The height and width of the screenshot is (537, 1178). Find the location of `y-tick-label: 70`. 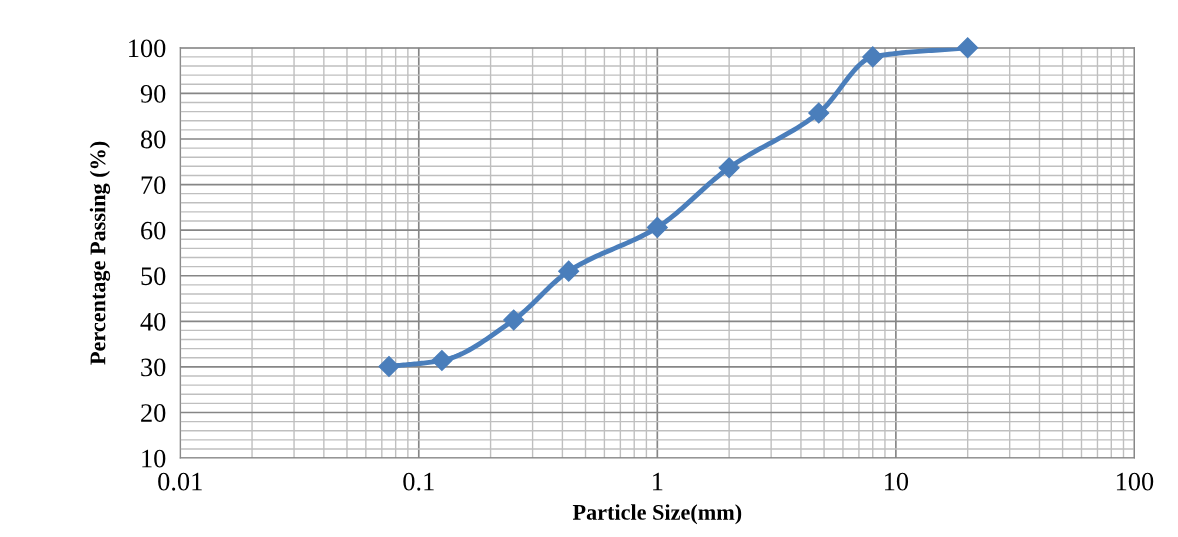

y-tick-label: 70 is located at coordinates (153, 185).